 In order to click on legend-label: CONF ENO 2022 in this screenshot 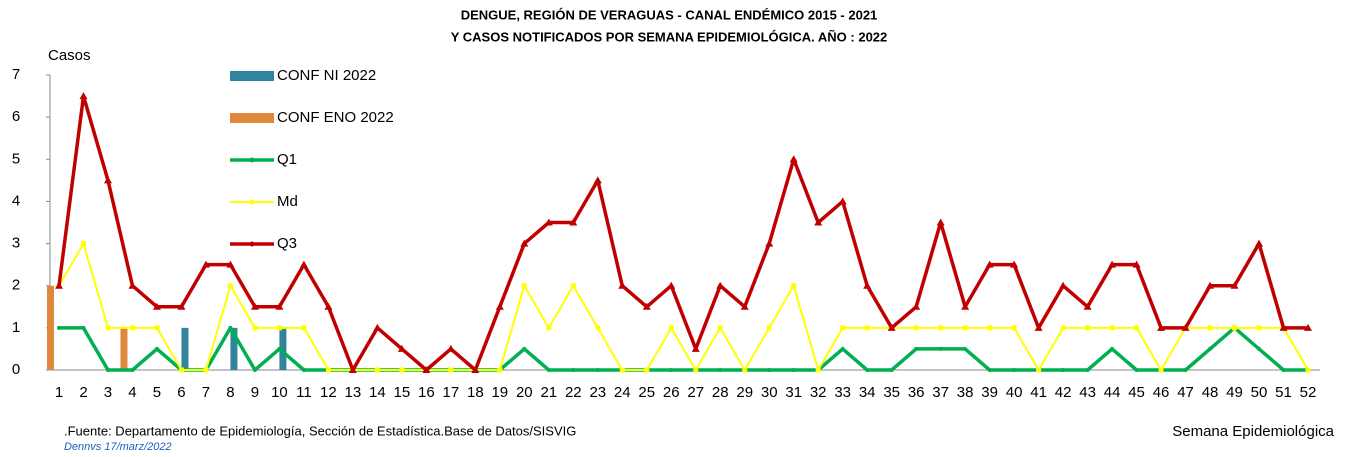, I will do `click(335, 117)`.